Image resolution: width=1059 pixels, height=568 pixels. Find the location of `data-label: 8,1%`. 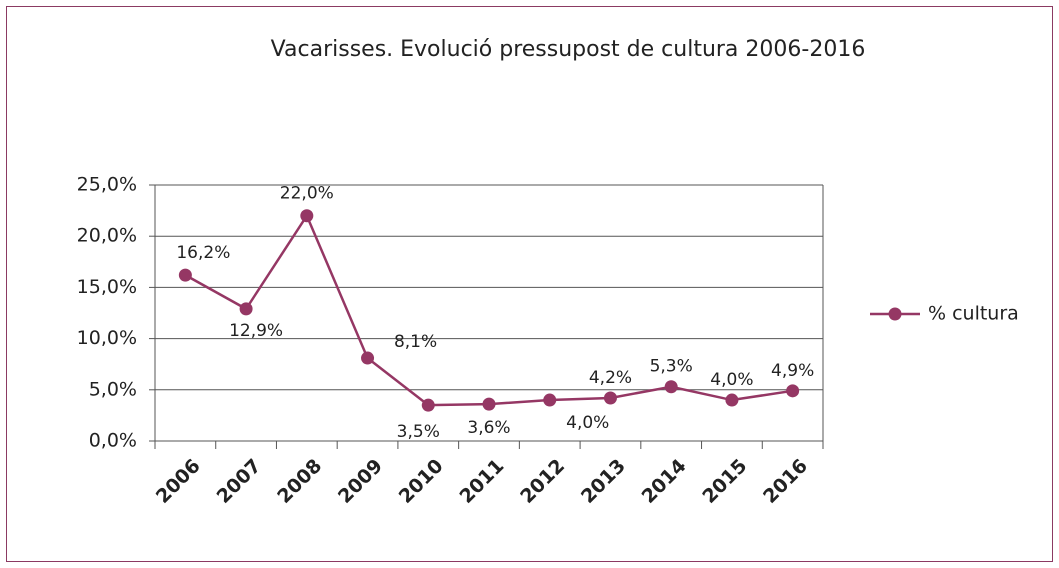

data-label: 8,1% is located at coordinates (415, 342).